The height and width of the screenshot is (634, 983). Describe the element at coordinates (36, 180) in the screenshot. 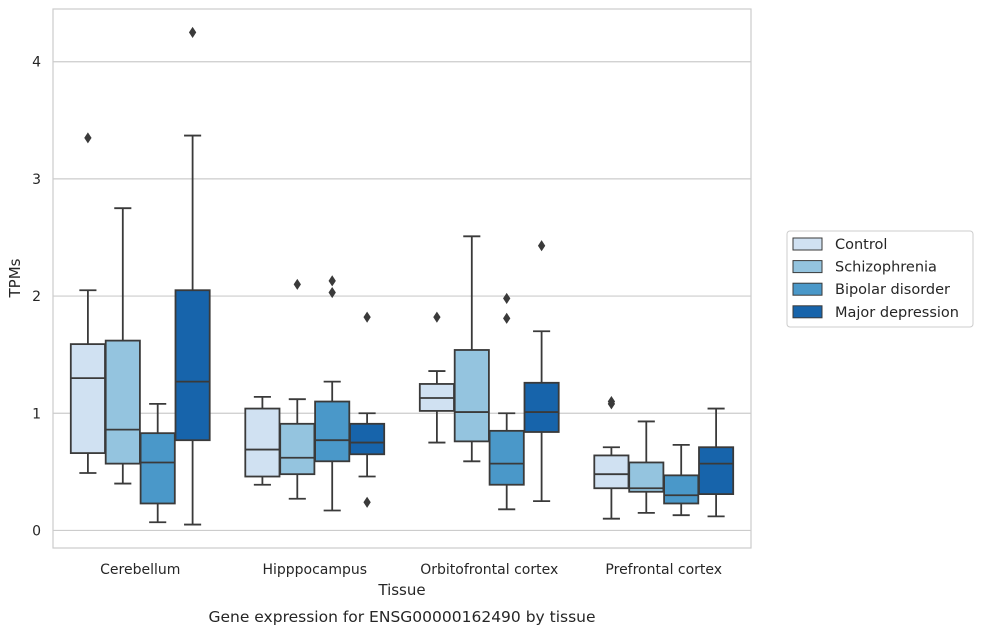

I see `y-tick-label: 3` at that location.